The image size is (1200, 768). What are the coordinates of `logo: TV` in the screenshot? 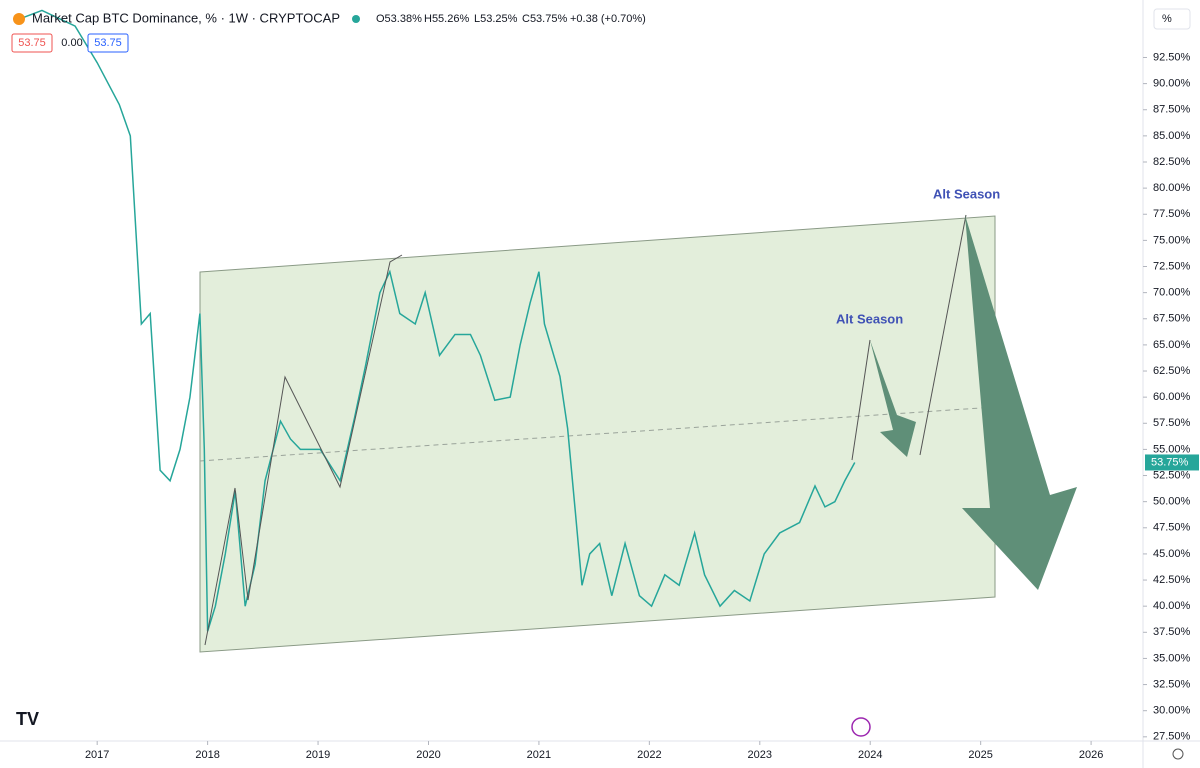 It's located at (27, 719).